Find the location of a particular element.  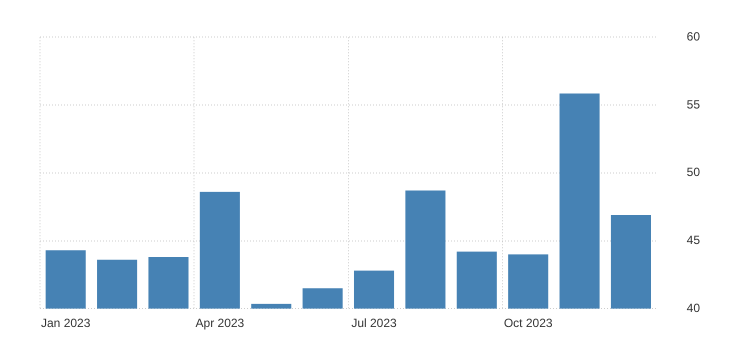

y-tick-label: 55 is located at coordinates (693, 104).